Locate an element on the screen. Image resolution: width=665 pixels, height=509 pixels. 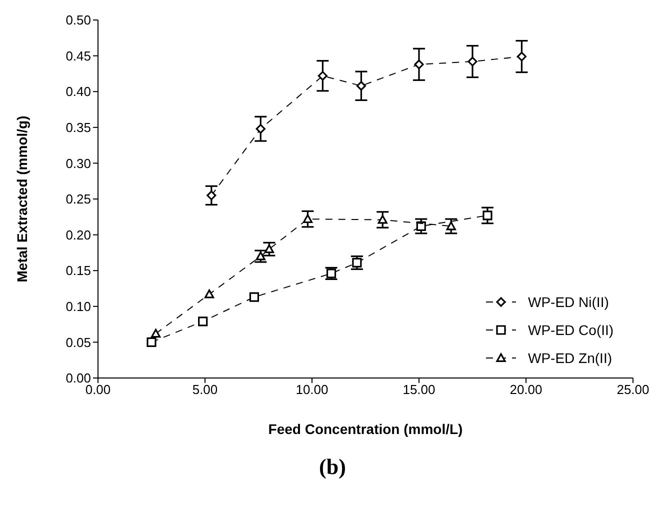
x-tick-label: 5.00 is located at coordinates (205, 390).